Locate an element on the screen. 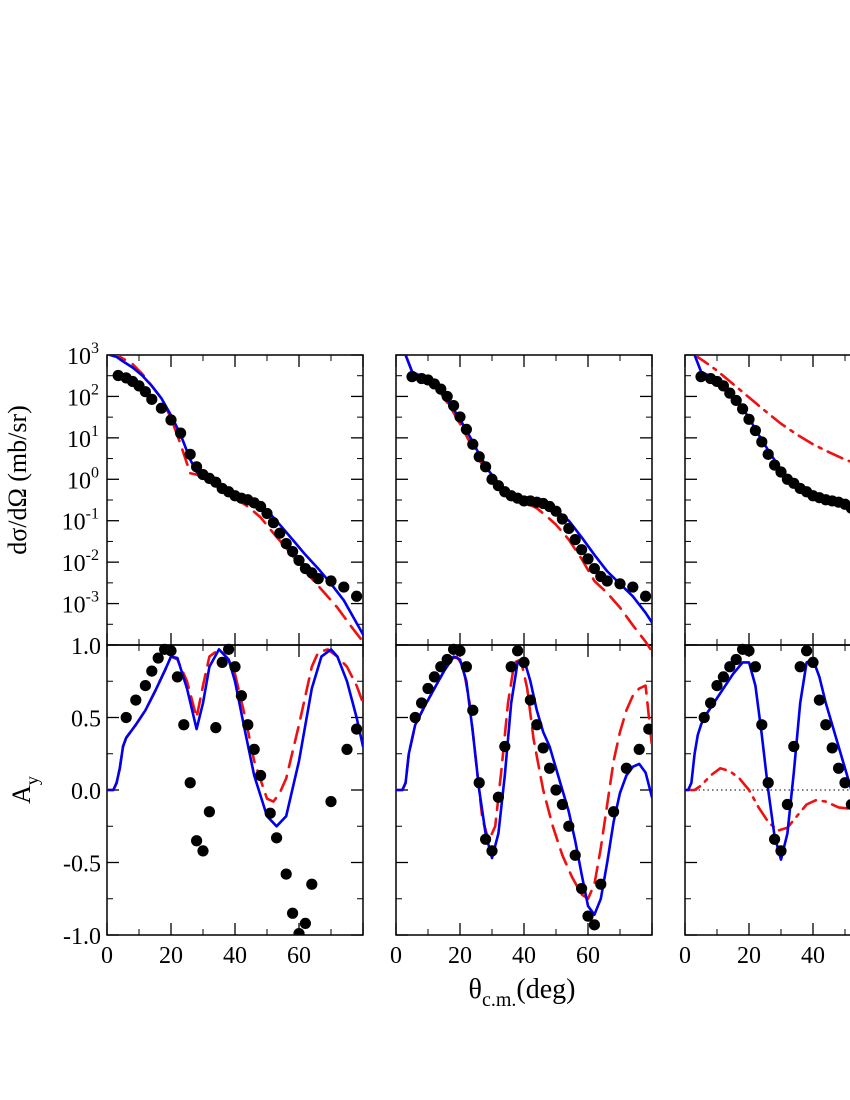 The image size is (850, 1100). y-axis-labels: dσ/dΩ (mb/sr) Ay is located at coordinates (22, 604).